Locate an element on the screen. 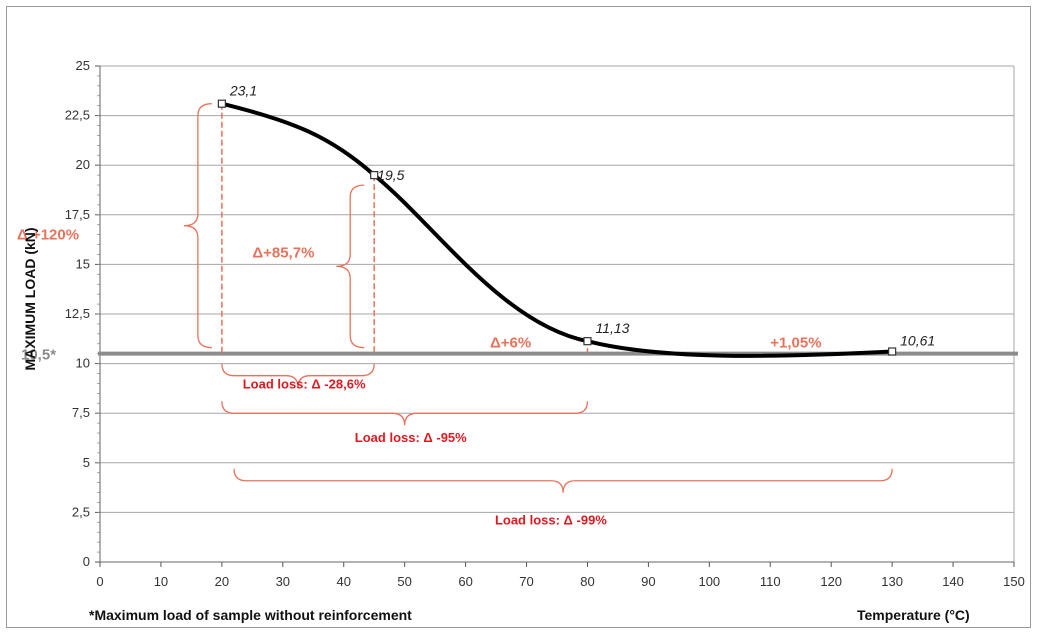 This screenshot has width=1039, height=637. y-tick-label: 15 is located at coordinates (83, 263).